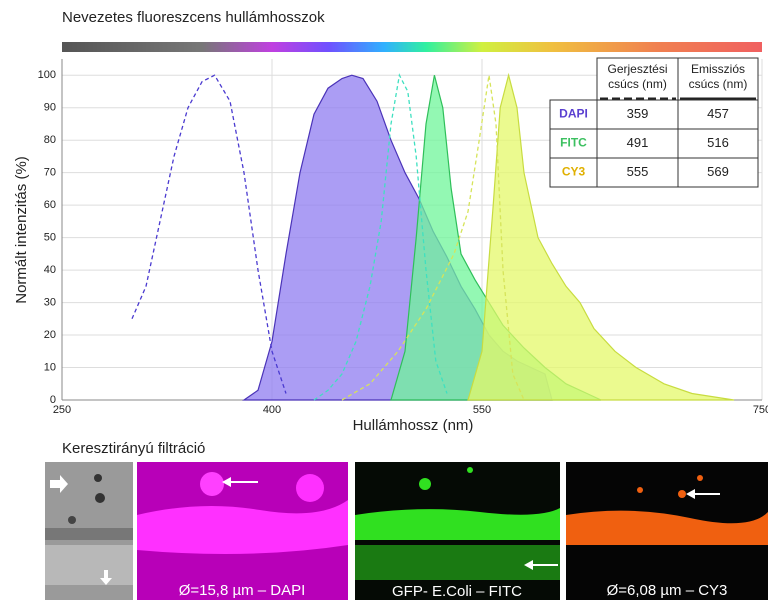 This screenshot has height=600, width=768. Describe the element at coordinates (482, 410) in the screenshot. I see `x-tick-label: 550` at that location.